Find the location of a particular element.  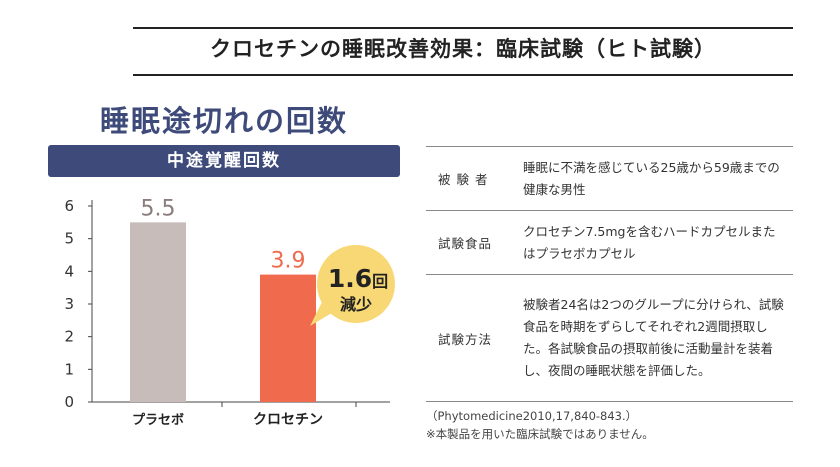

row-label-method: 試験方法 is located at coordinates (472, 338).